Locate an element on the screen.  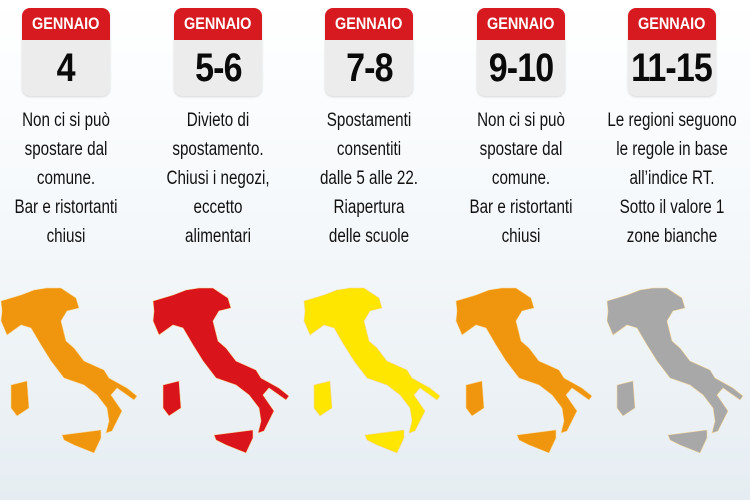
calendar-day: 5-6 is located at coordinates (218, 68).